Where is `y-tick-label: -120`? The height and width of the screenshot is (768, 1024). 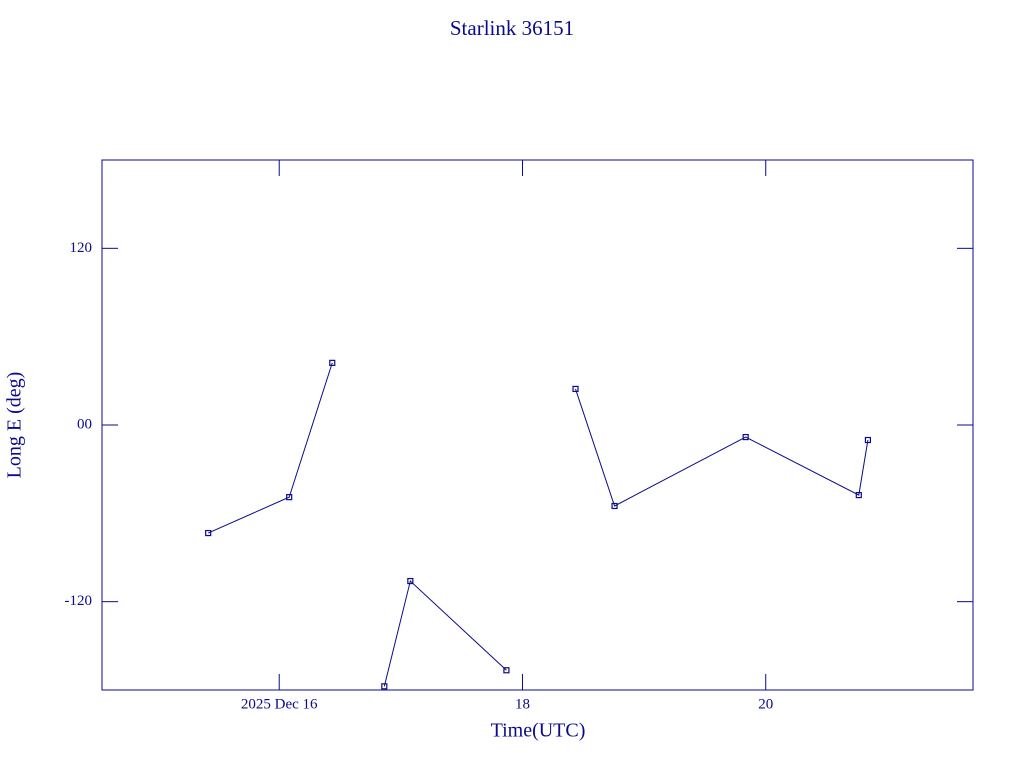
y-tick-label: -120 is located at coordinates (79, 601).